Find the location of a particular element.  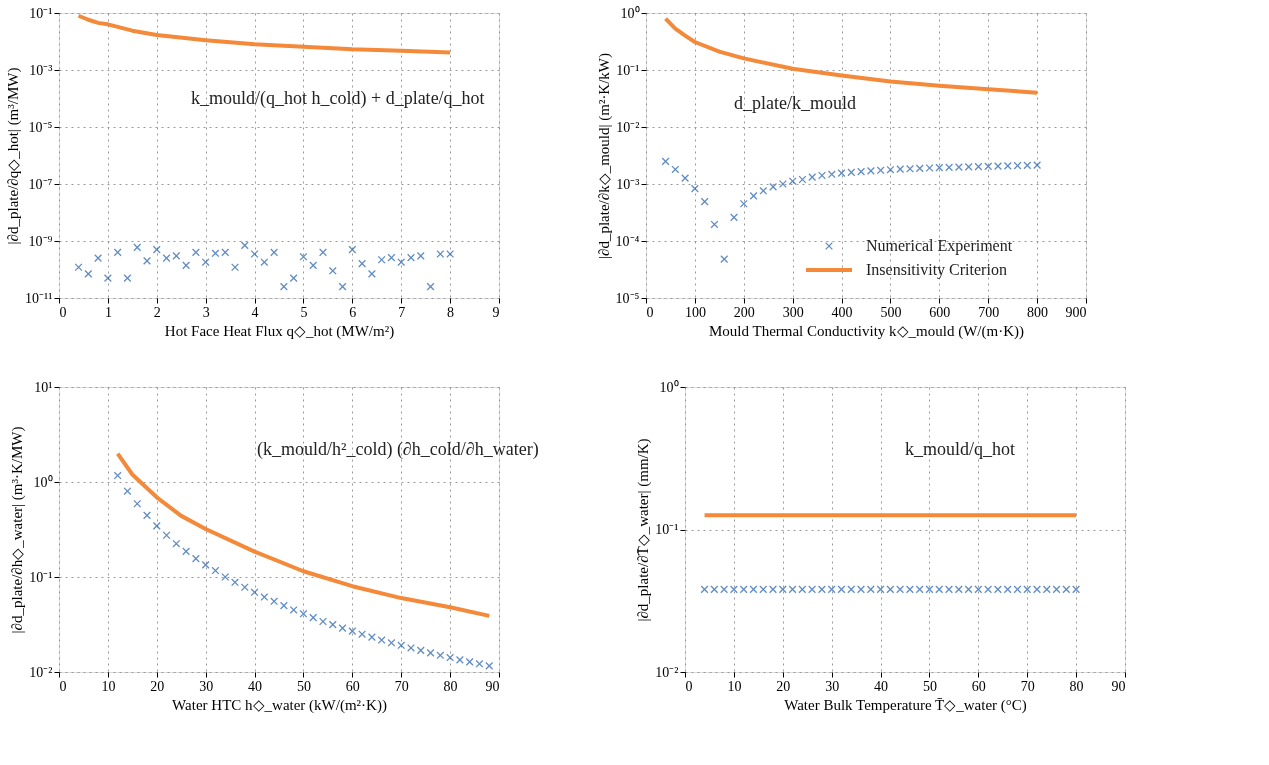

x-tick-label: 40 is located at coordinates (881, 686).